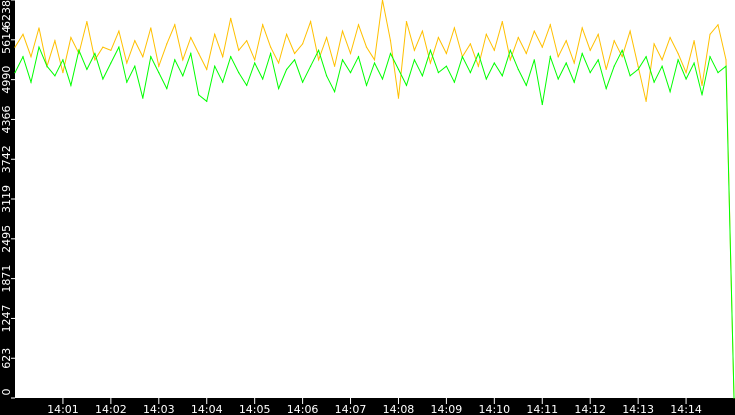 This screenshot has height=415, width=735. What do you see at coordinates (255, 409) in the screenshot?
I see `x-tick-label: 14:05` at bounding box center [255, 409].